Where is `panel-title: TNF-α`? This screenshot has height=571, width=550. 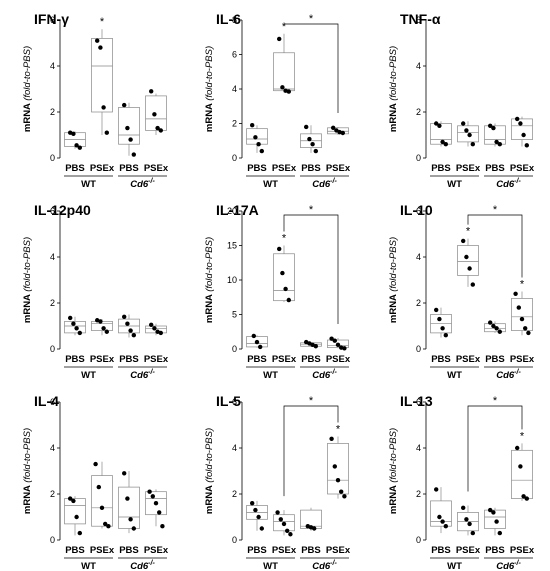 panel-title: TNF-α is located at coordinates (420, 19).